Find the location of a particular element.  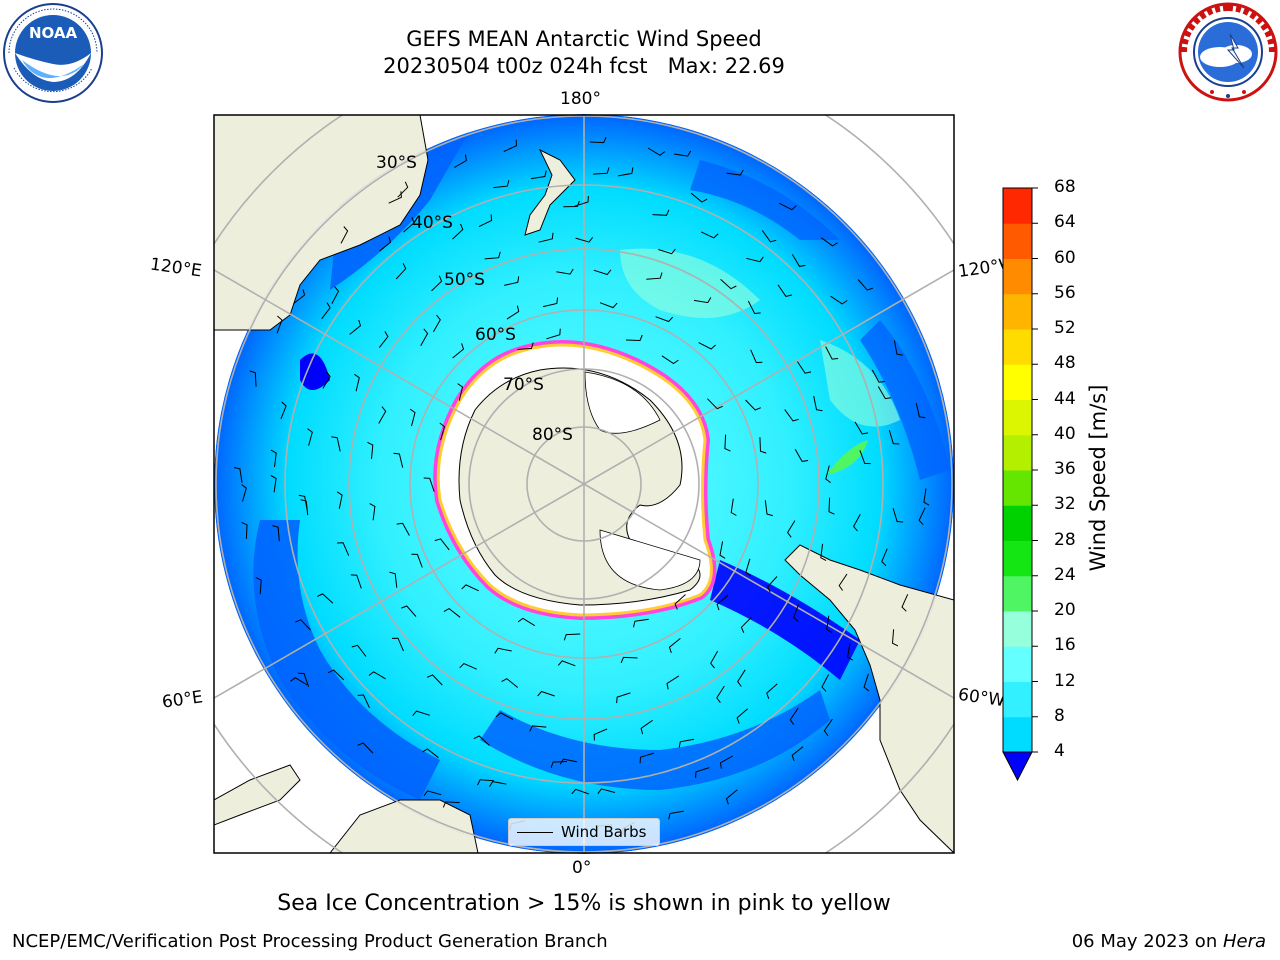

colorbar-tick-label: 20 is located at coordinates (1065, 610).